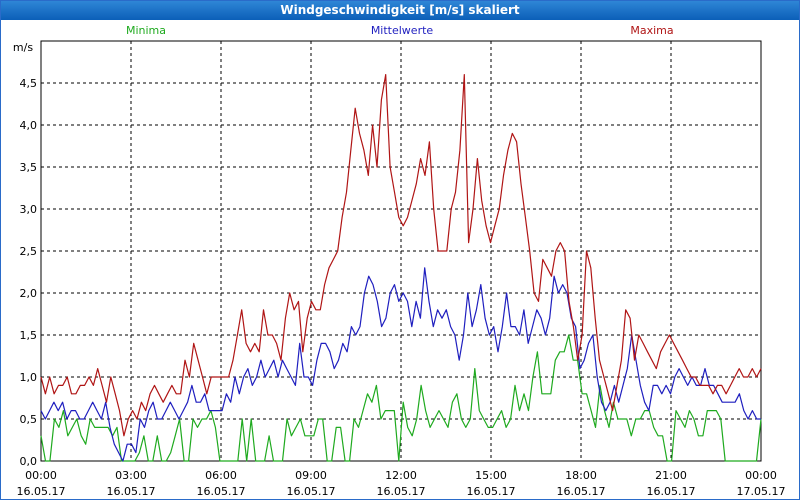  Describe the element at coordinates (29, 272) in the screenshot. I see `y-axis: 0,0 0,5 1,0 1,5 2,0 2,5 3,0 3,5 4,0 4,5` at that location.